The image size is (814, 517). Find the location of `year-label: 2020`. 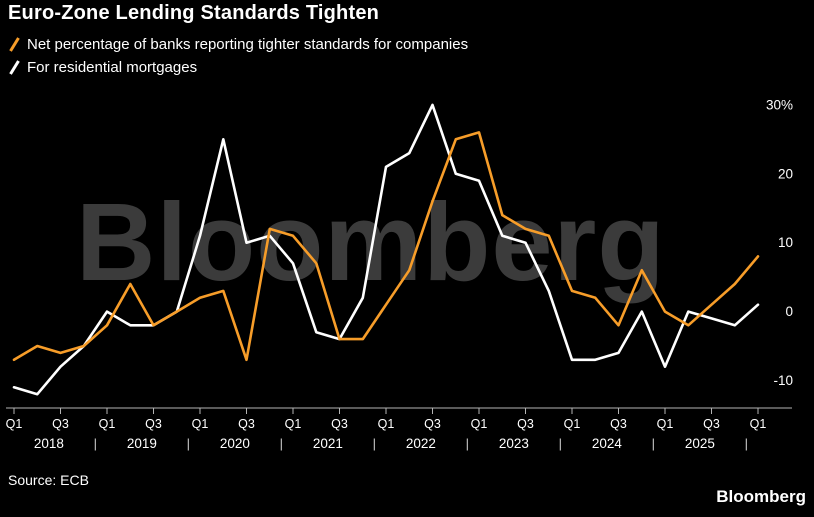

year-label: 2020 is located at coordinates (235, 443).